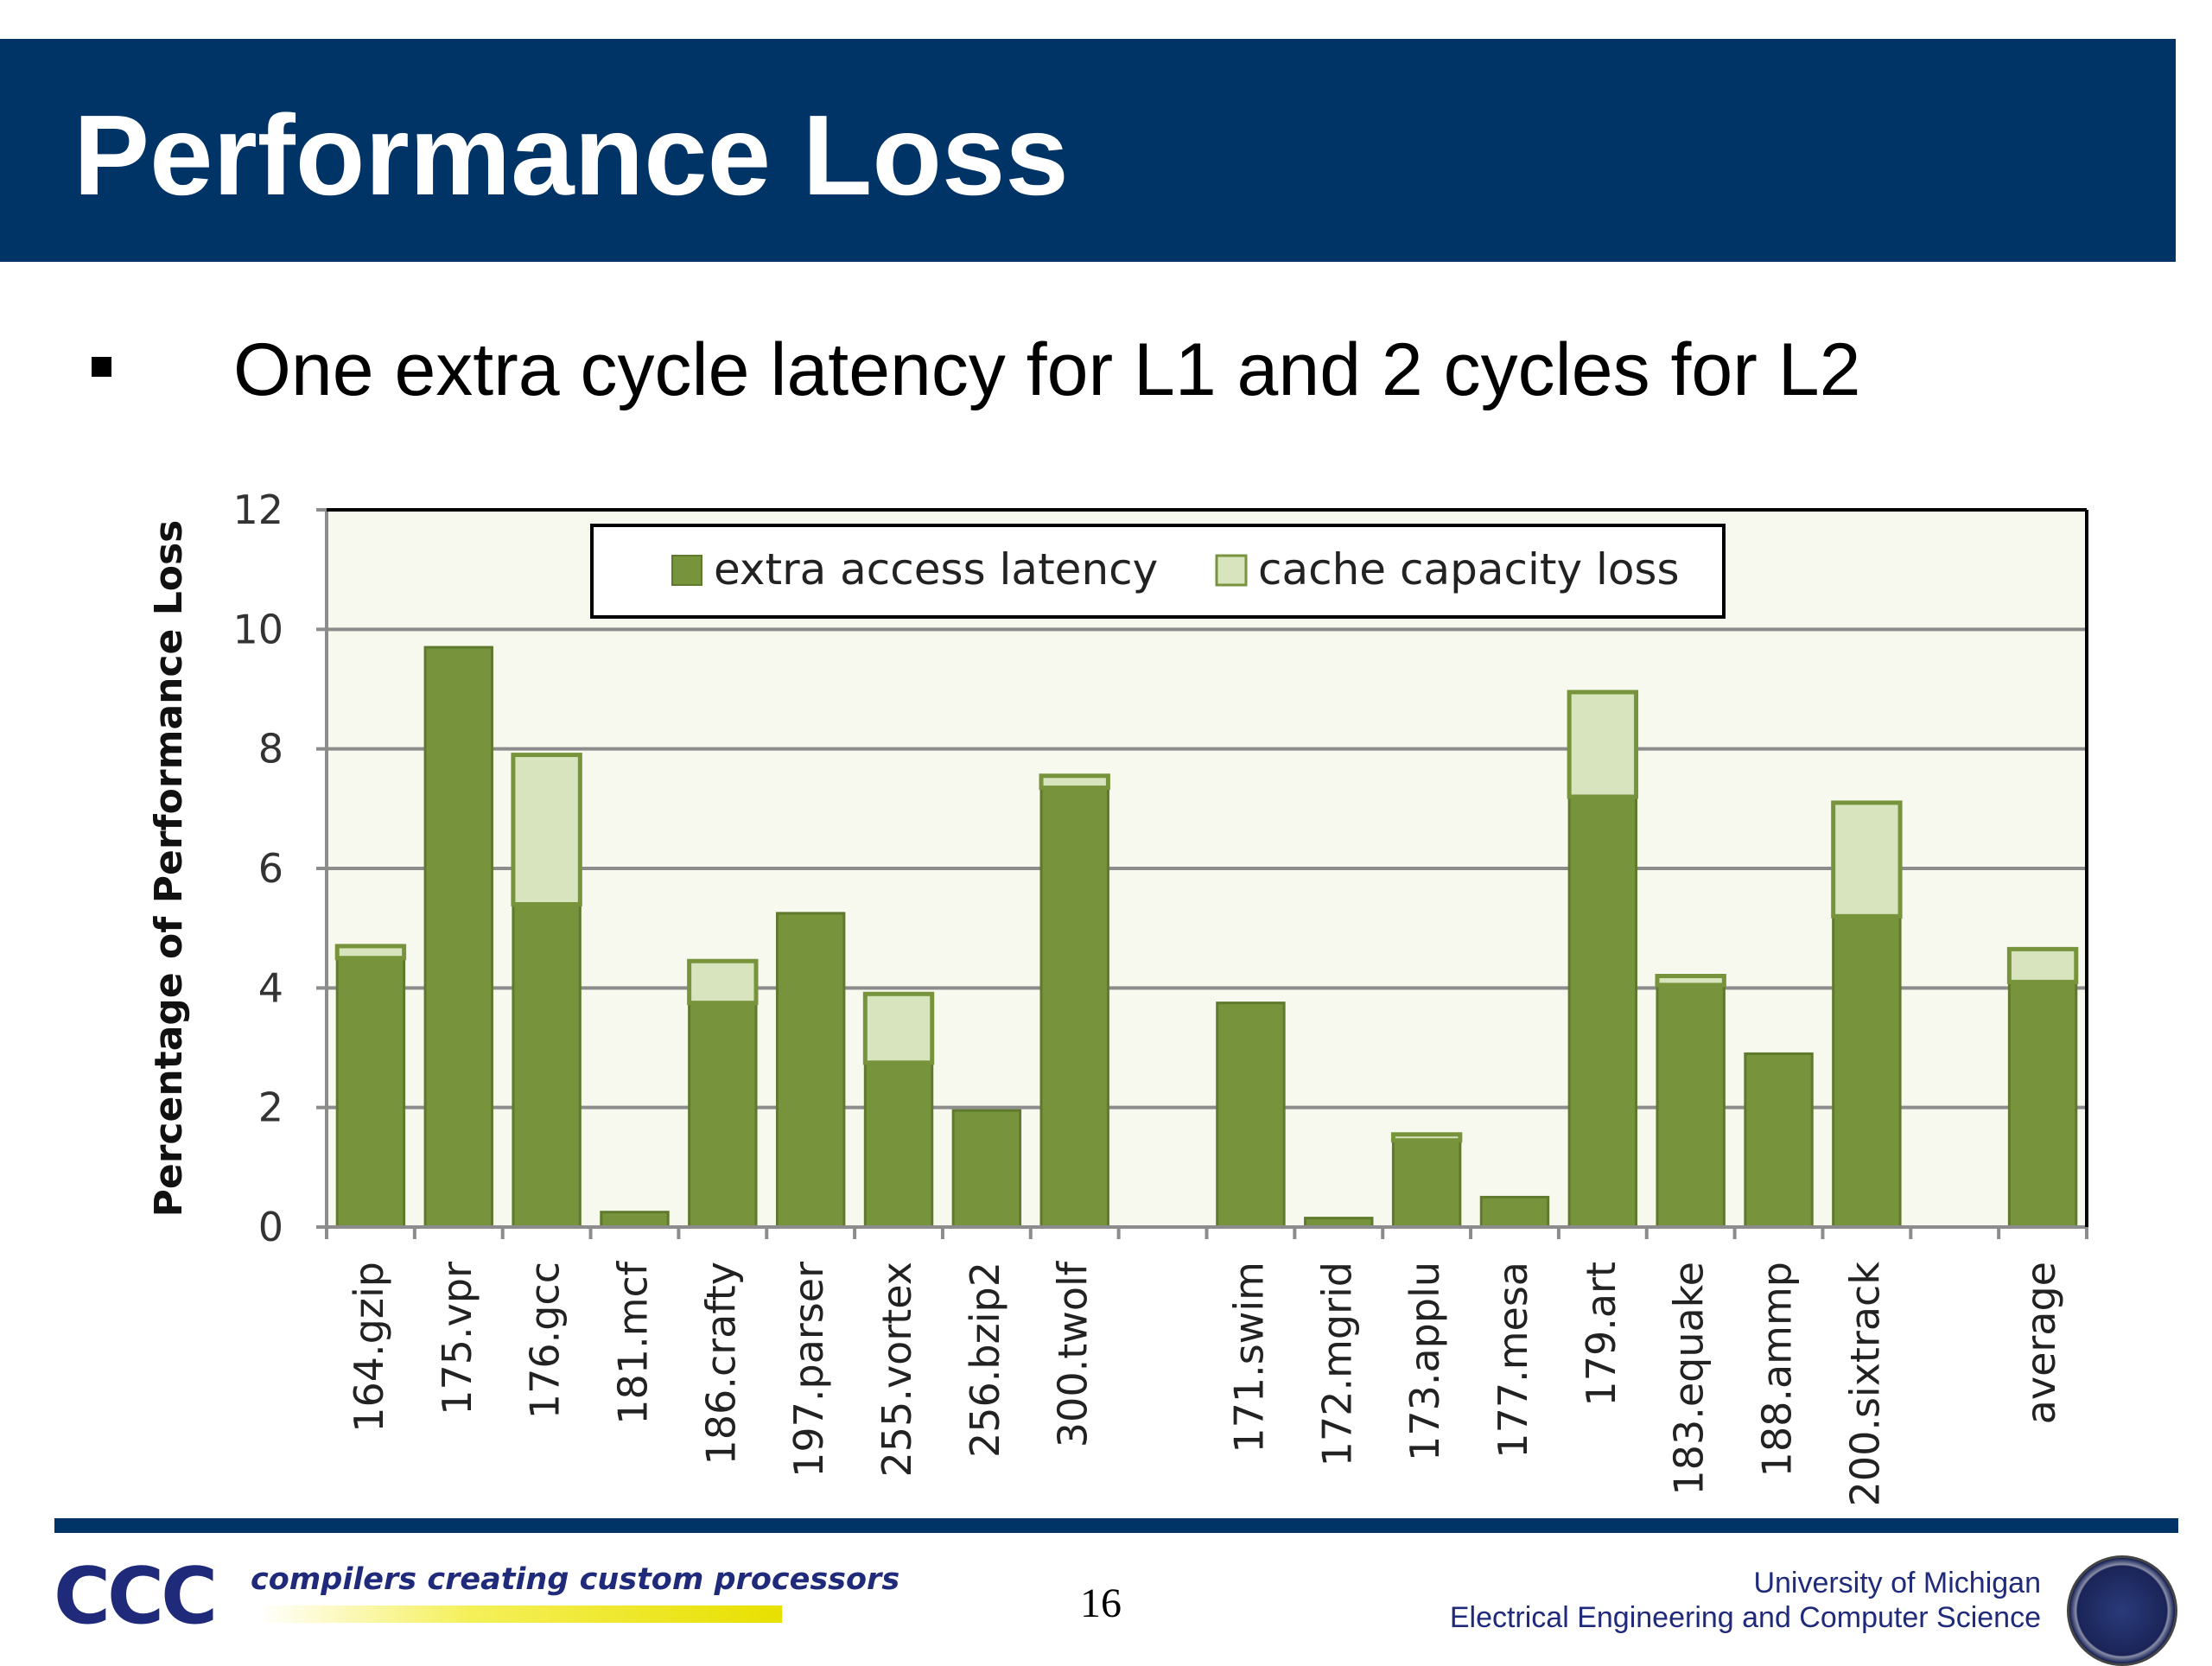 The width and height of the screenshot is (2212, 1666). I want to click on legend-label-cache-capacity-loss: cache capacity loss, so click(1469, 569).